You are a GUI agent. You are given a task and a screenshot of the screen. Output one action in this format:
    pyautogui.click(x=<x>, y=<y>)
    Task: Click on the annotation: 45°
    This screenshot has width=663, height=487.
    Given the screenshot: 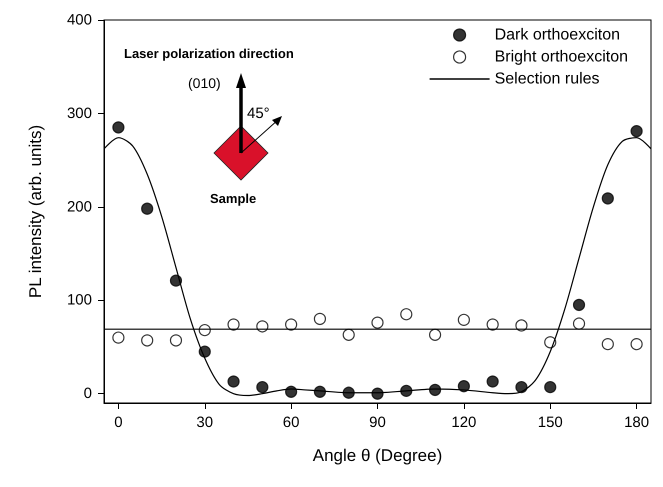 What is the action you would take?
    pyautogui.click(x=258, y=113)
    